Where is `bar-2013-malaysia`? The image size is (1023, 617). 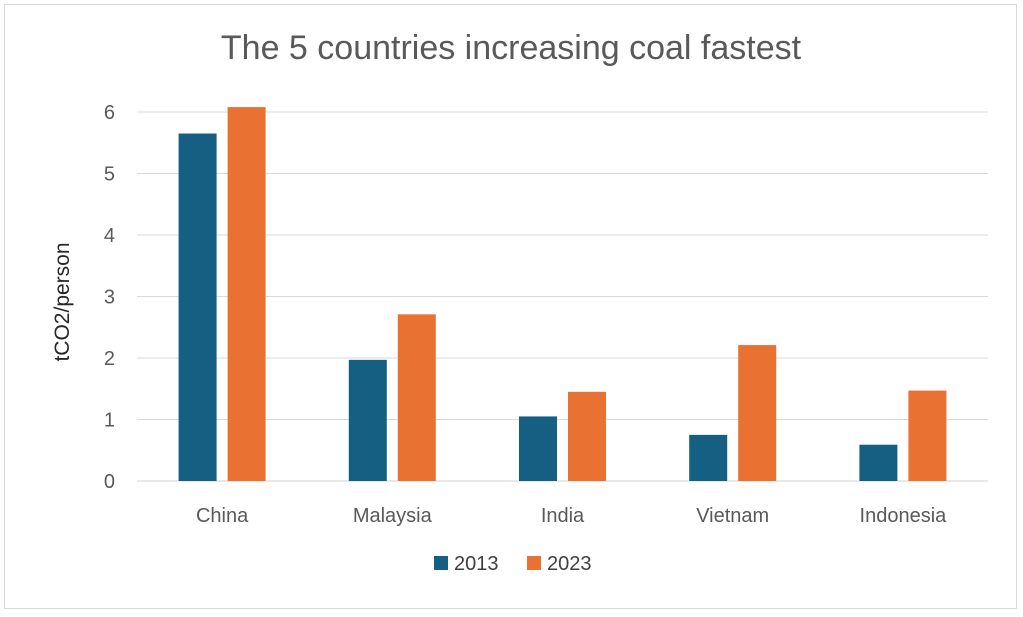
bar-2013-malaysia is located at coordinates (367, 420).